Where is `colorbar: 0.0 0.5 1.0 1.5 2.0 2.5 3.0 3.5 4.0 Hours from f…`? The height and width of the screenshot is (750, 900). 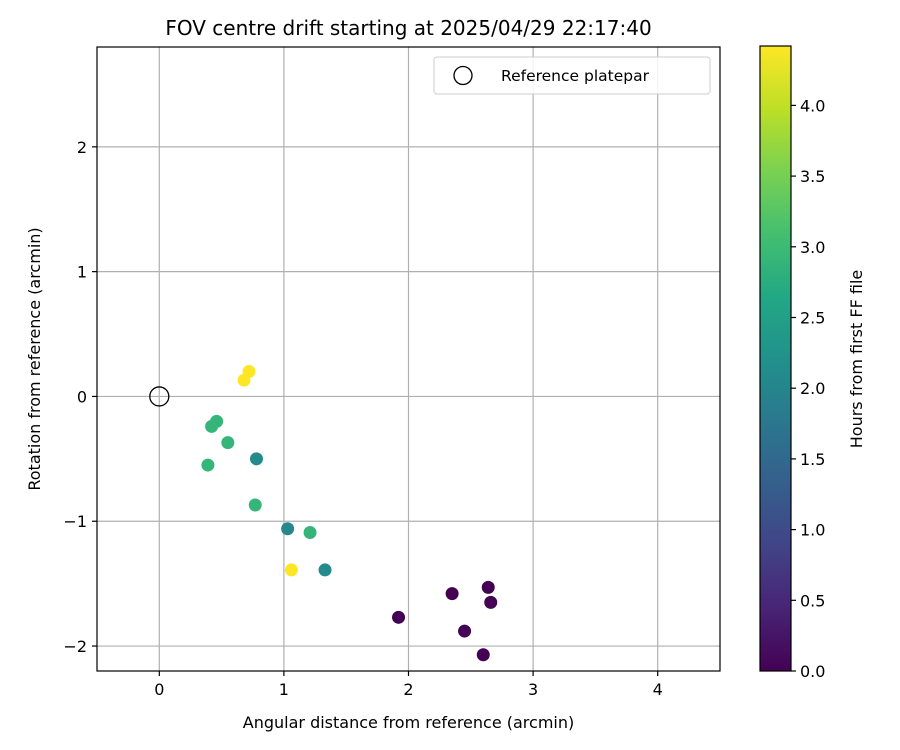
colorbar: 0.0 0.5 1.0 1.5 2.0 2.5 3.0 3.5 4.0 Hours from f… is located at coordinates (812, 363).